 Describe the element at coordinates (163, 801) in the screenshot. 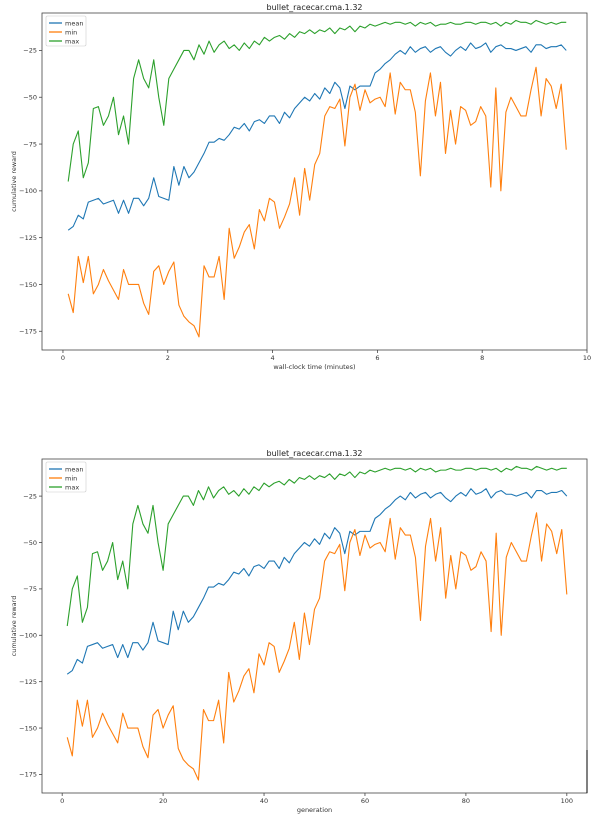

I see `x-tick-label: 20` at that location.